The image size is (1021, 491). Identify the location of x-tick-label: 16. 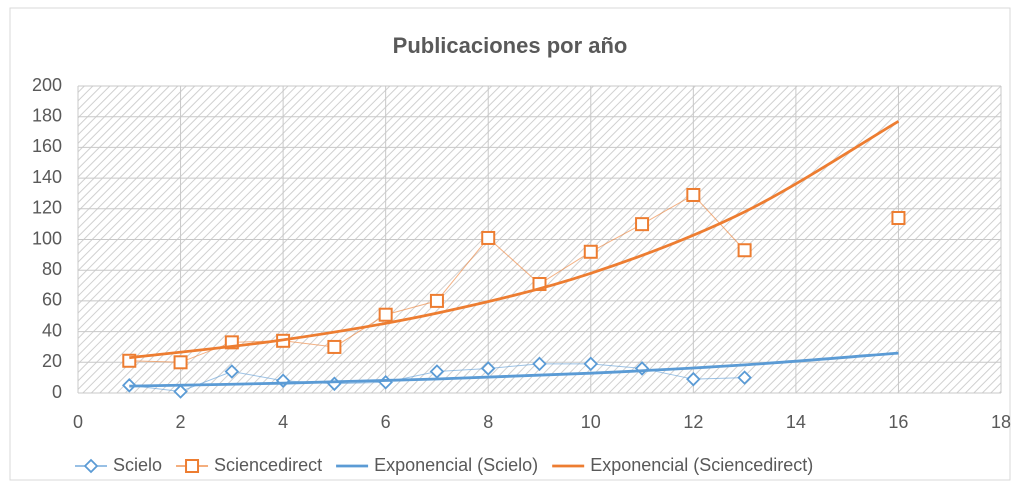
(898, 422).